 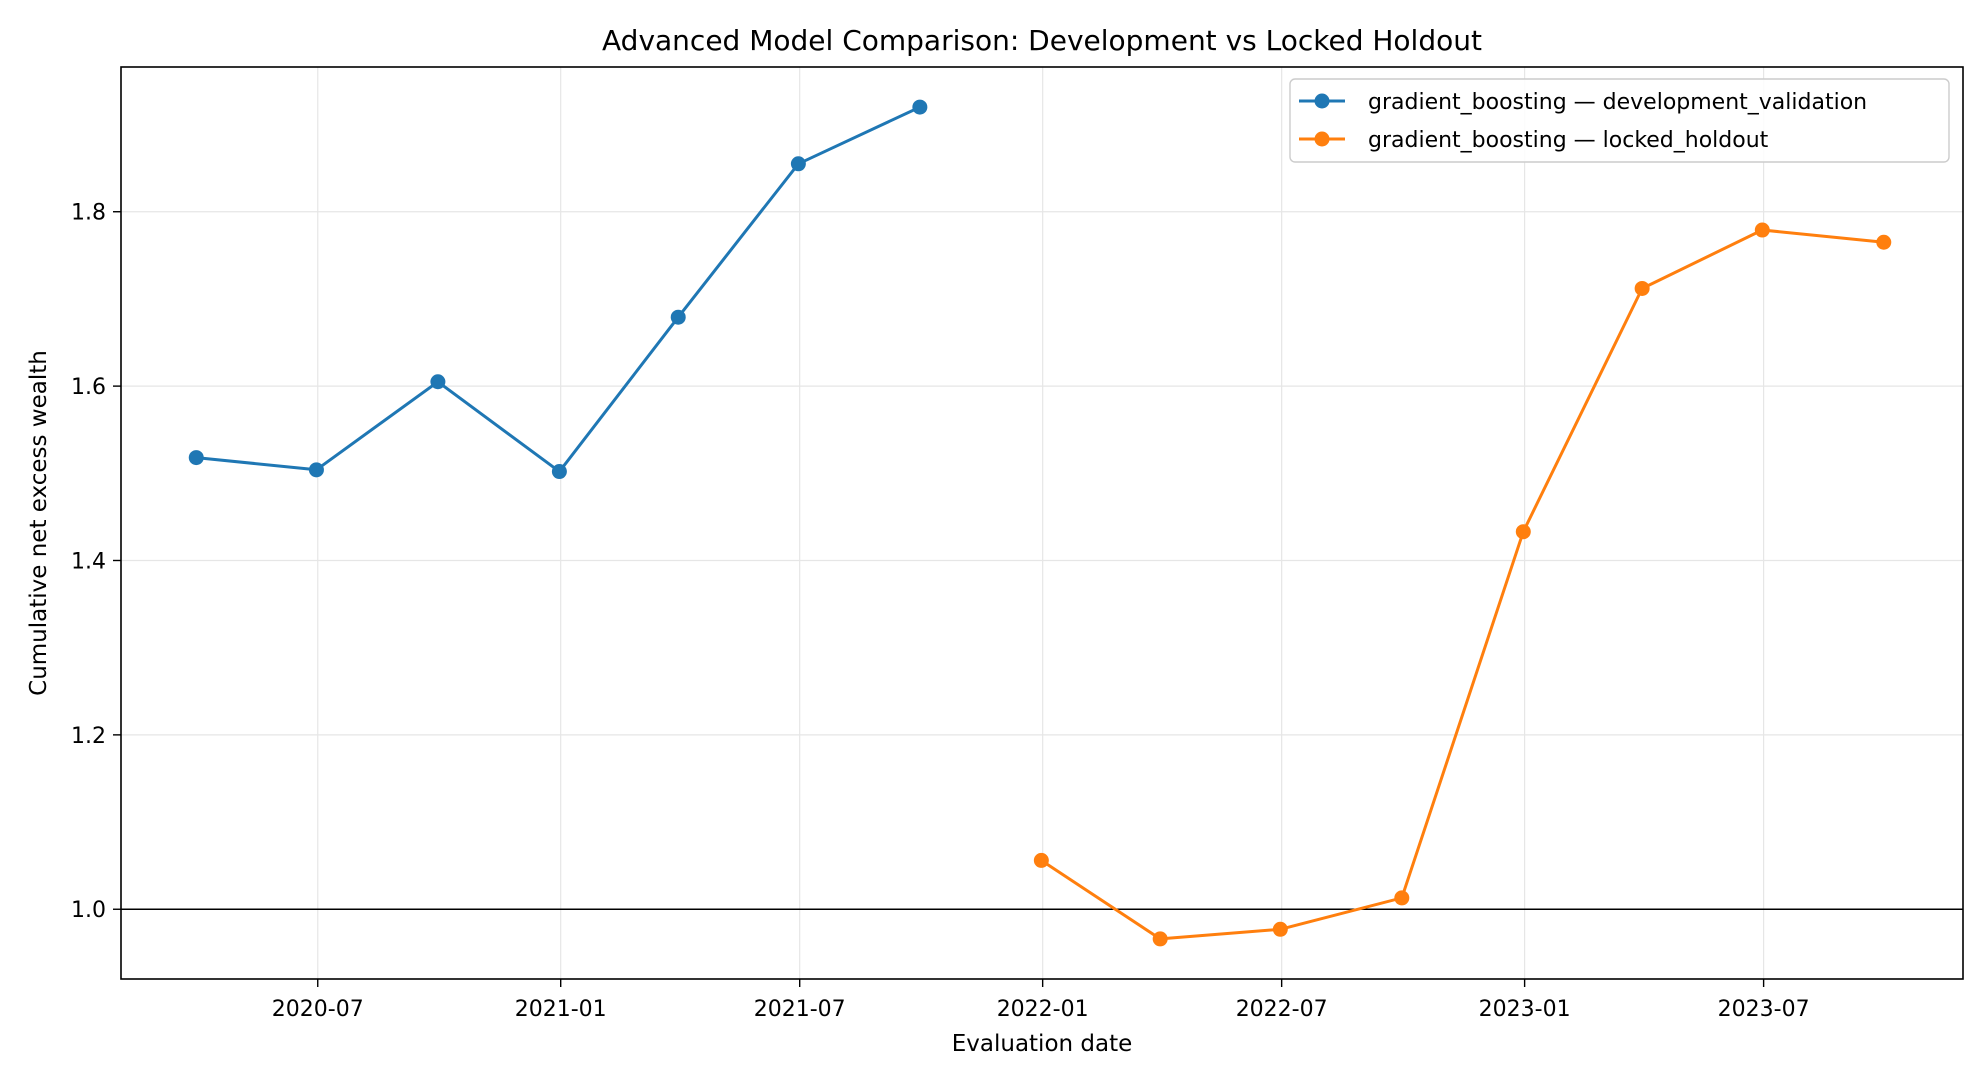 I want to click on y-tick-label: 1.0, so click(x=88, y=910).